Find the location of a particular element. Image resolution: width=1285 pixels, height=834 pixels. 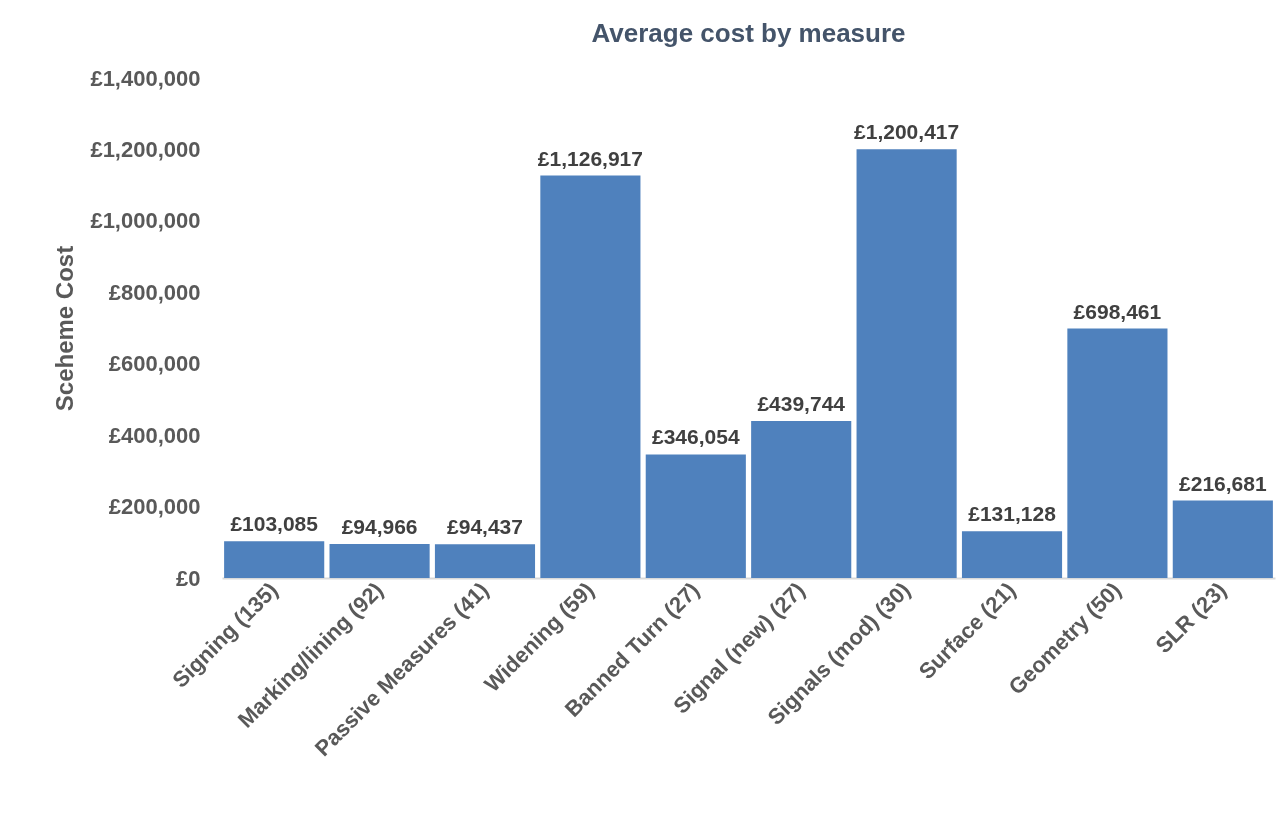

data-label: £94,966 is located at coordinates (379, 527).